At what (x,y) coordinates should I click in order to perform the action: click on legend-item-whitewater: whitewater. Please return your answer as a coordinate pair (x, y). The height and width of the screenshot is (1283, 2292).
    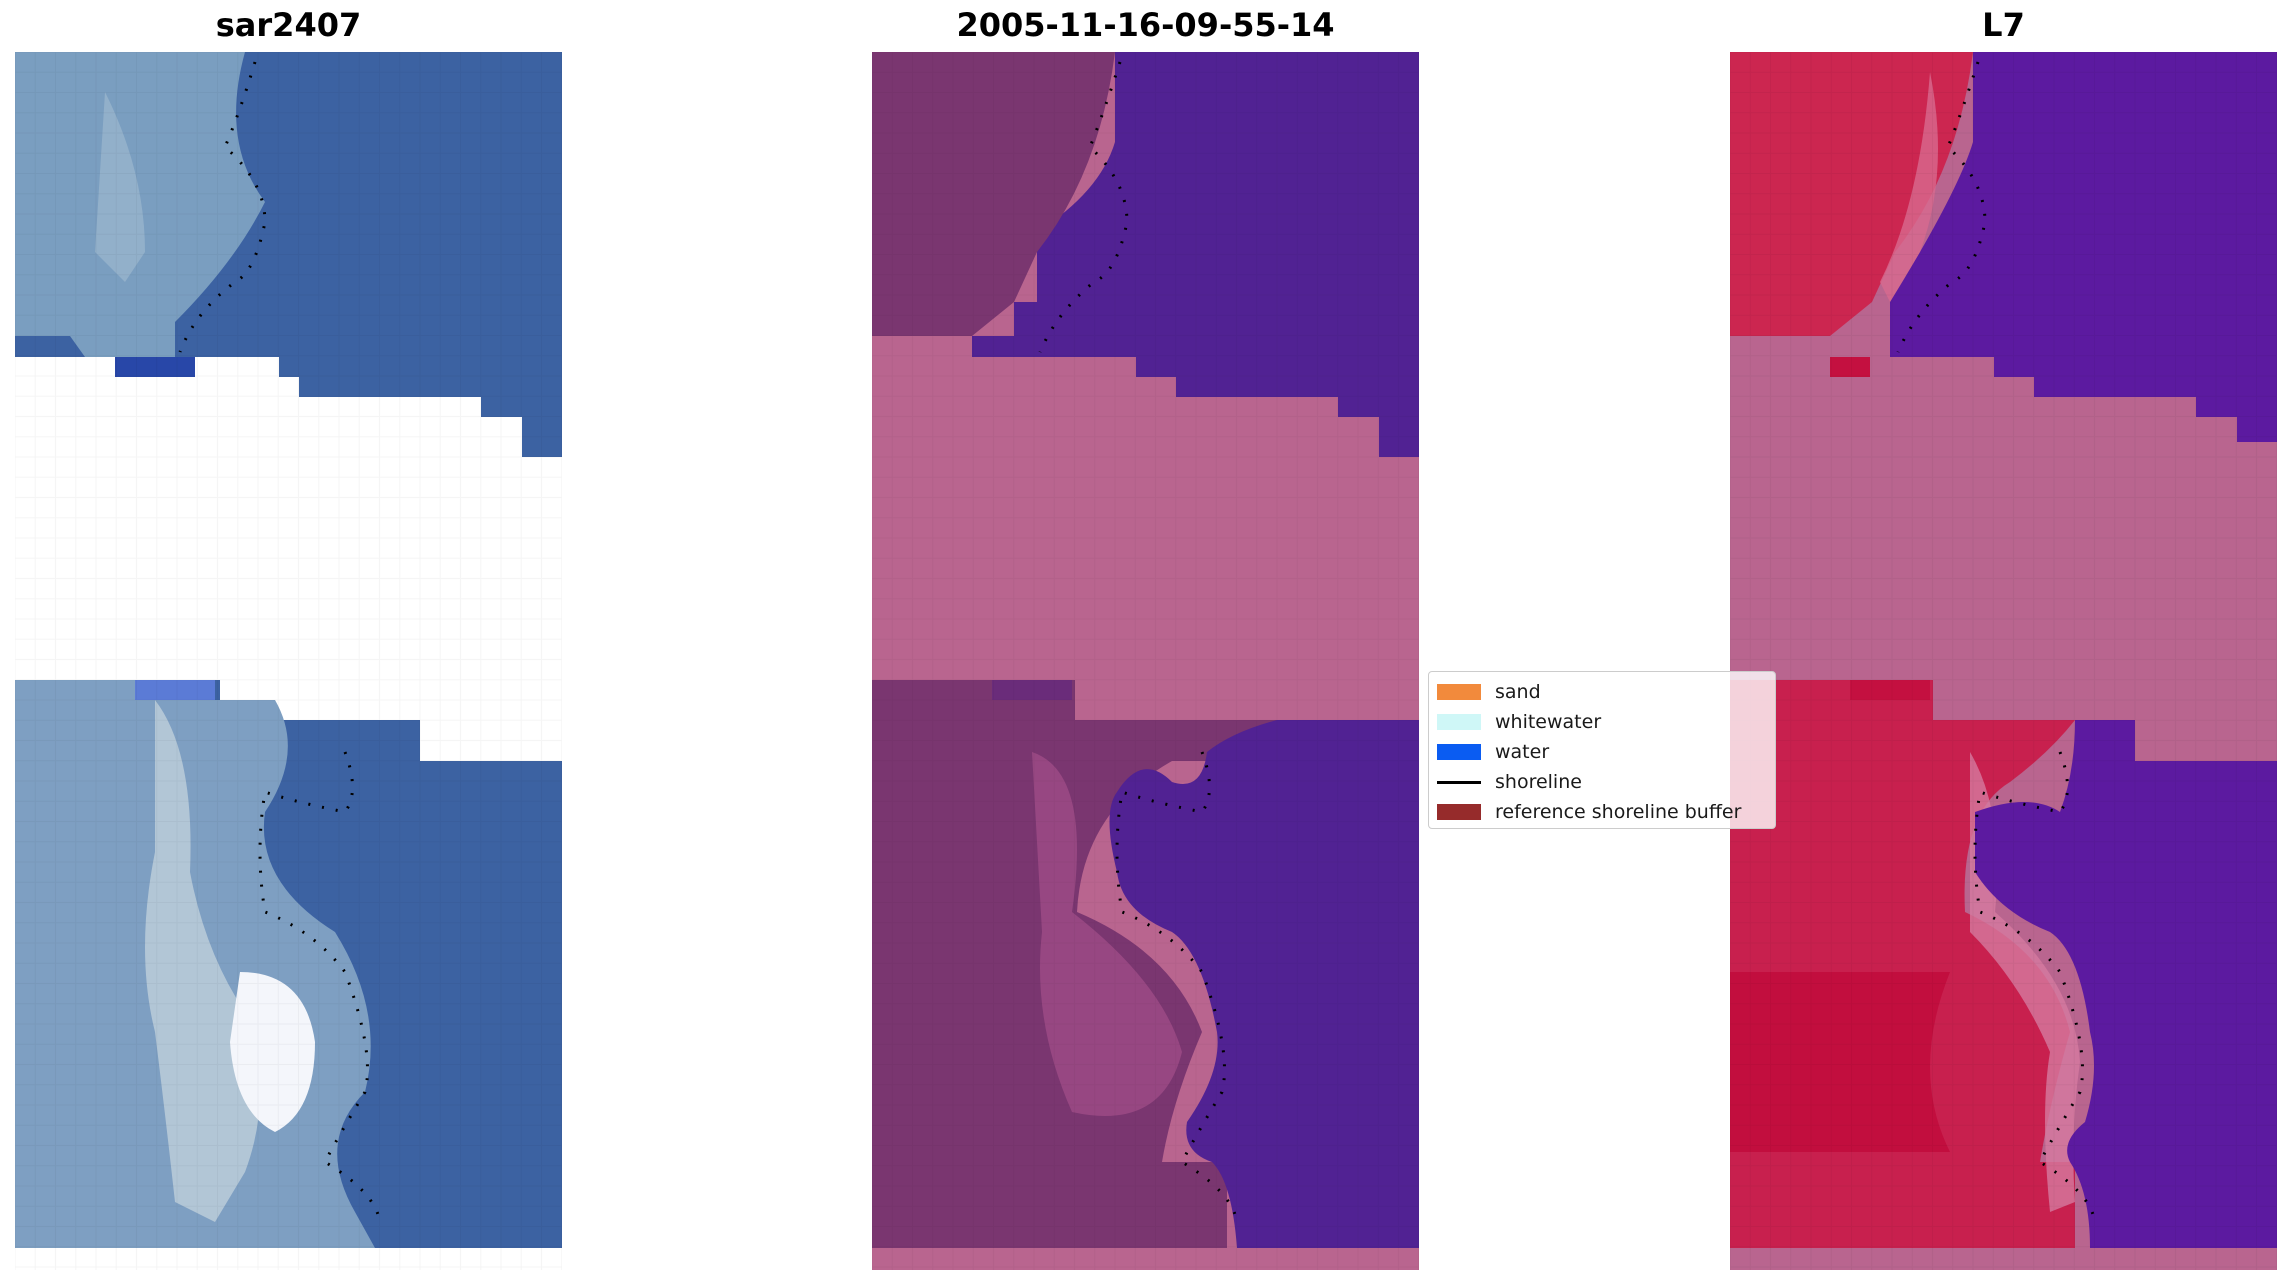
    Looking at the image, I should click on (1519, 722).